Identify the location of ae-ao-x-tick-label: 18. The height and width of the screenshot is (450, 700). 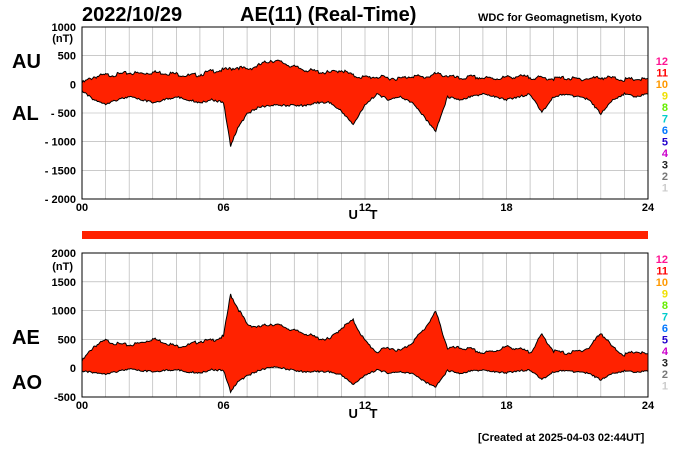
(506, 406).